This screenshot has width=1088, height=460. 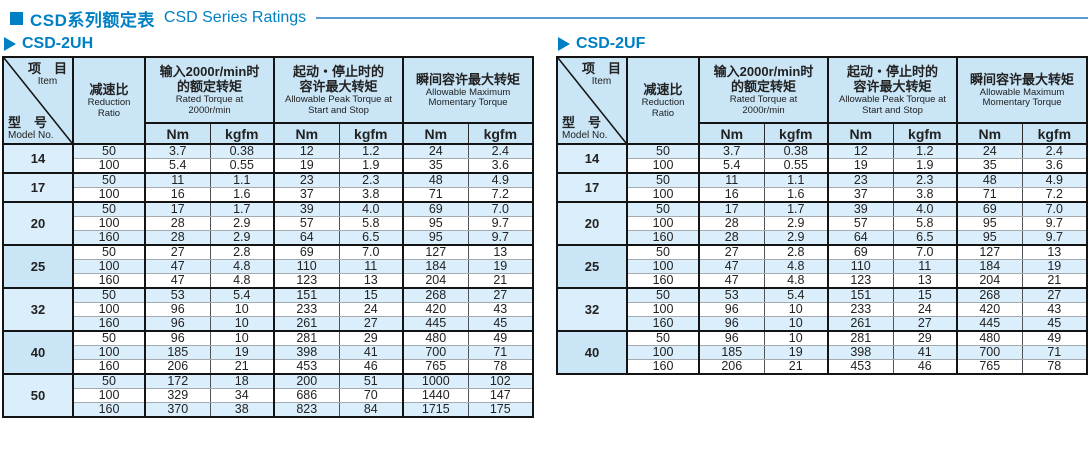 What do you see at coordinates (925, 180) in the screenshot?
I see `value-cell: 2.3` at bounding box center [925, 180].